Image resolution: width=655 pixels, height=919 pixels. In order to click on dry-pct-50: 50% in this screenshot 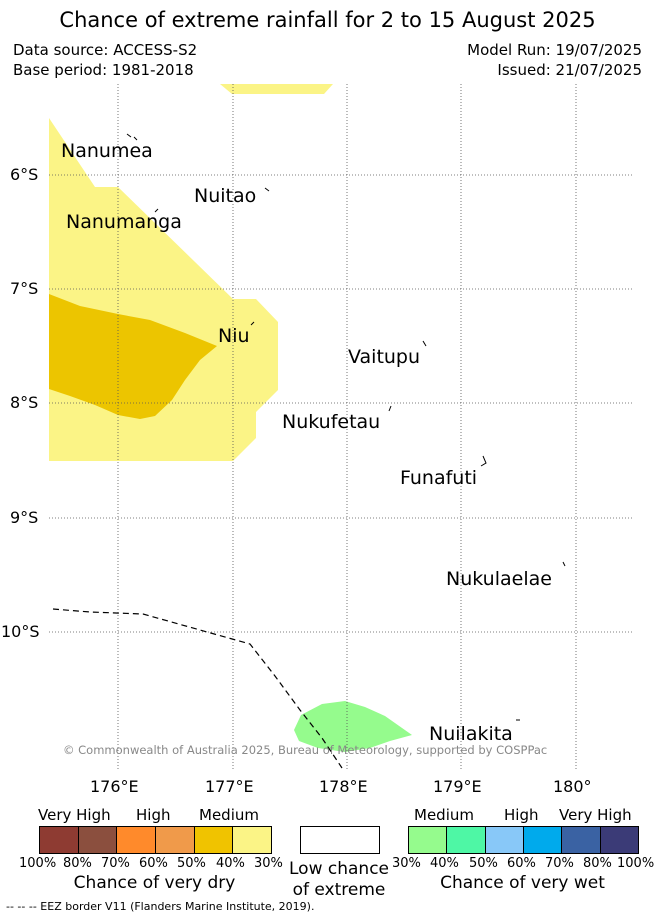, I will do `click(191, 863)`.